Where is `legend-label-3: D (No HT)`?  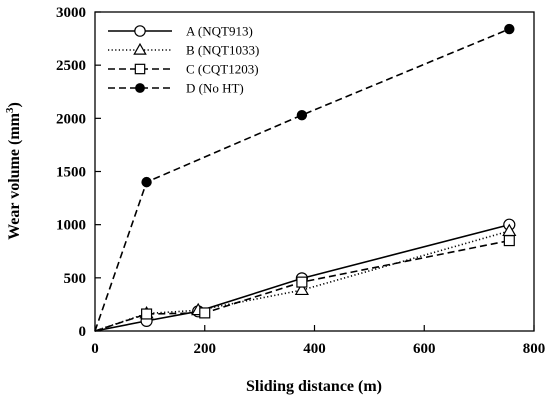
legend-label-3: D (No HT) is located at coordinates (215, 88).